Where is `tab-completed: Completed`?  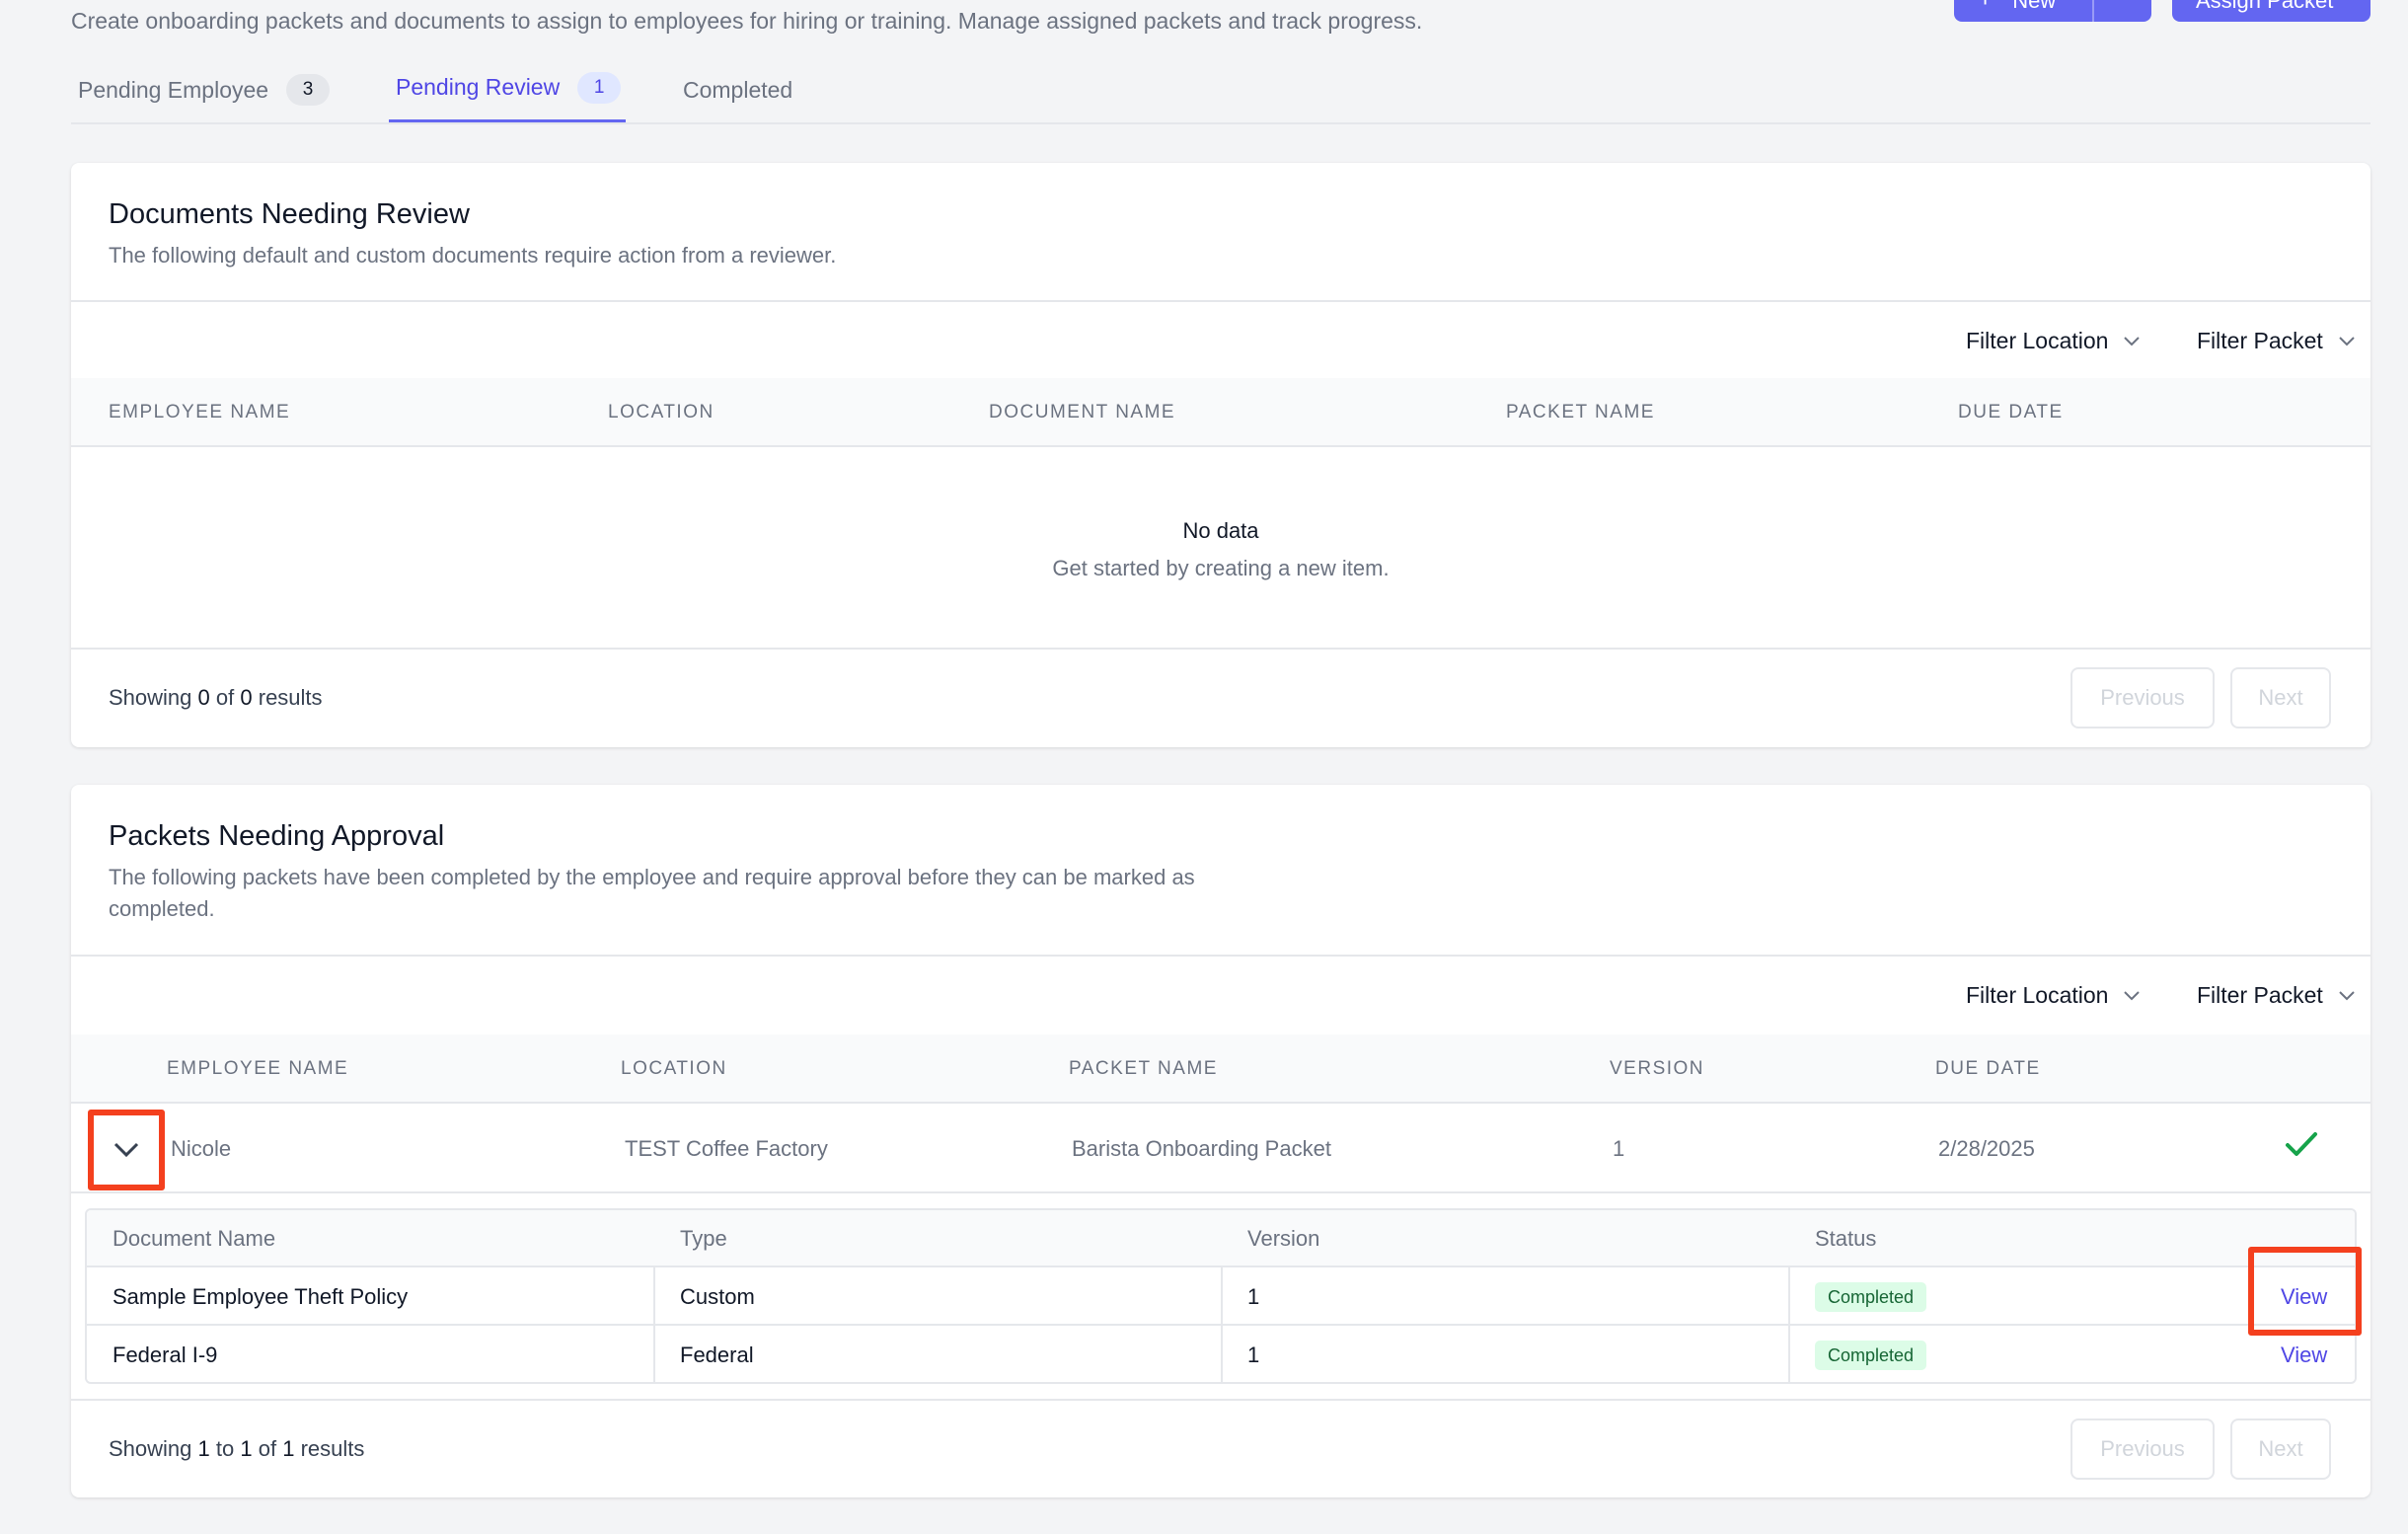
tab-completed: Completed is located at coordinates (738, 89).